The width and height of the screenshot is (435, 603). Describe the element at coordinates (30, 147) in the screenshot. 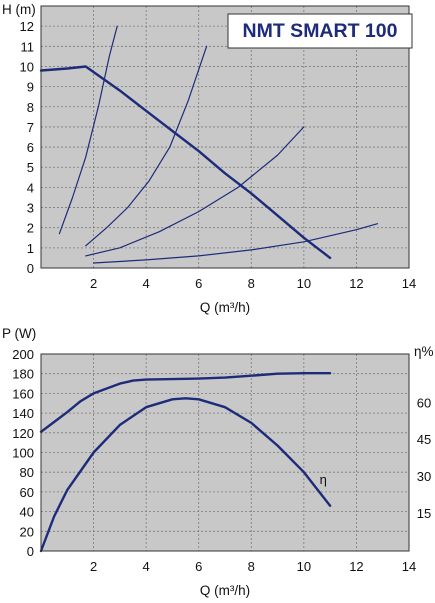

I see `head-y-tick-label: 6` at that location.